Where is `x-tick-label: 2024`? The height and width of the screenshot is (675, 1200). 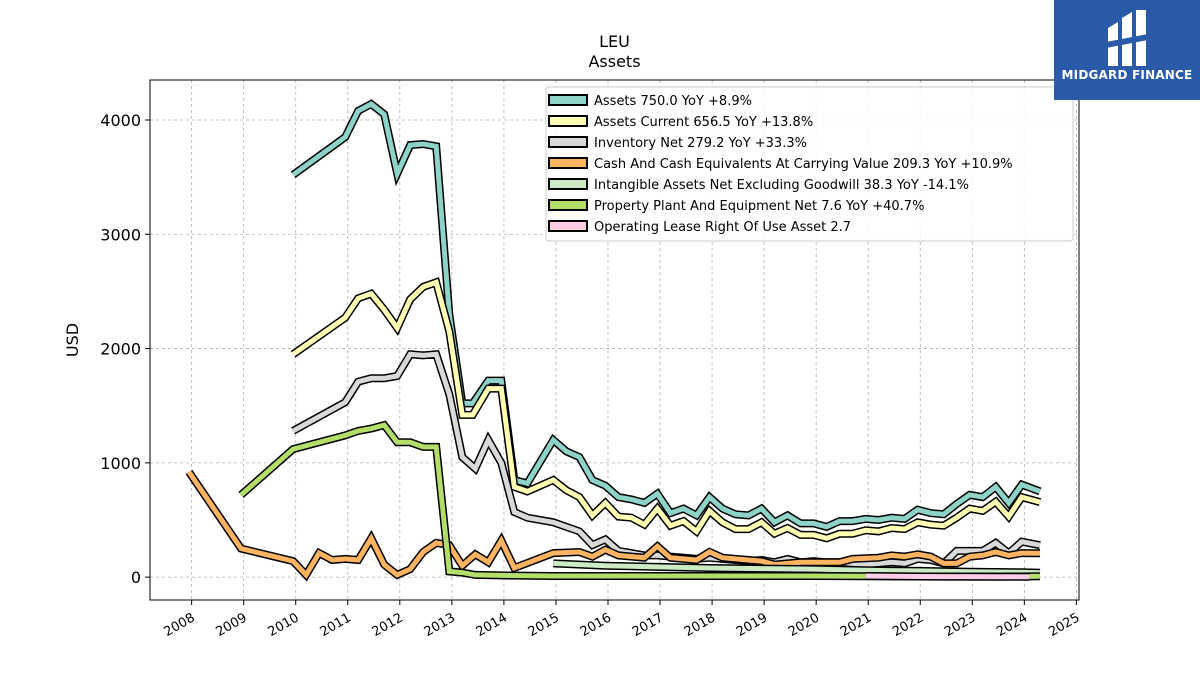 x-tick-label: 2024 is located at coordinates (1012, 625).